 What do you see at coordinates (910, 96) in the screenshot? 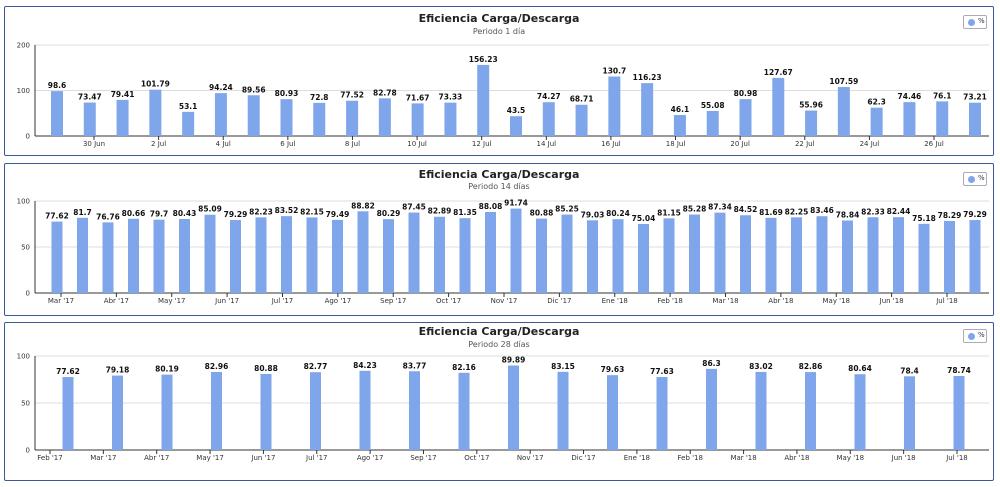
I see `data-label: 74.46` at bounding box center [910, 96].